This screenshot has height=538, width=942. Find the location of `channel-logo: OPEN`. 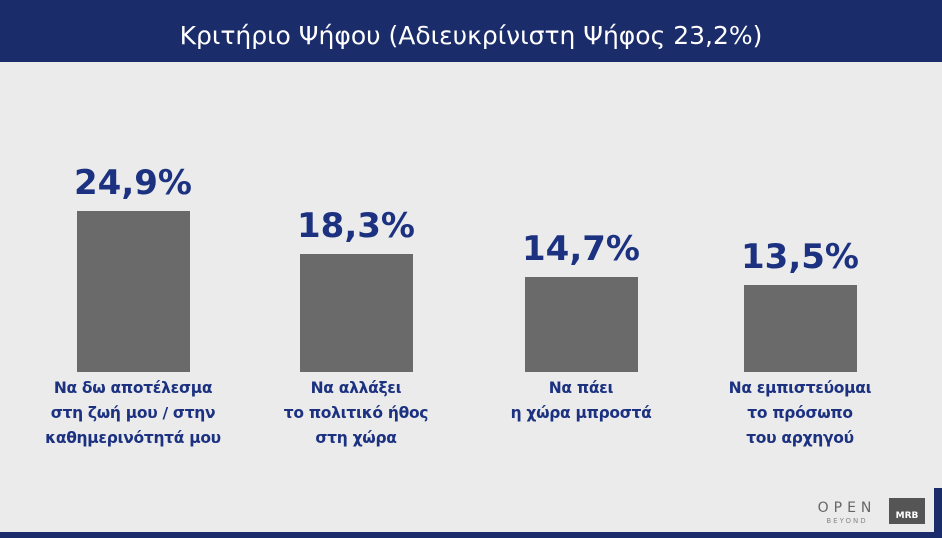

channel-logo: OPEN is located at coordinates (847, 508).